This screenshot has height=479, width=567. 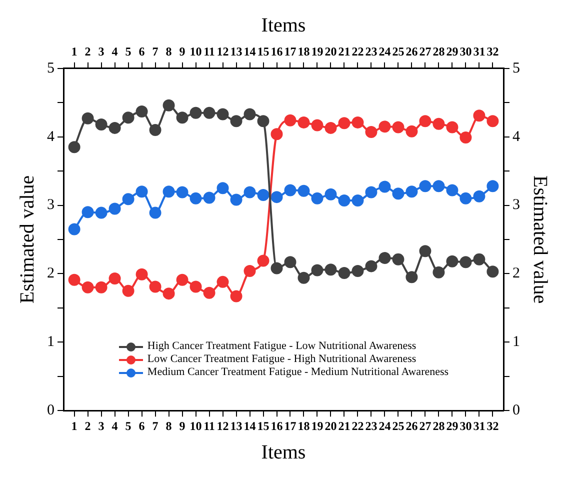 What do you see at coordinates (412, 425) in the screenshot?
I see `x-tick-label: 26` at bounding box center [412, 425].